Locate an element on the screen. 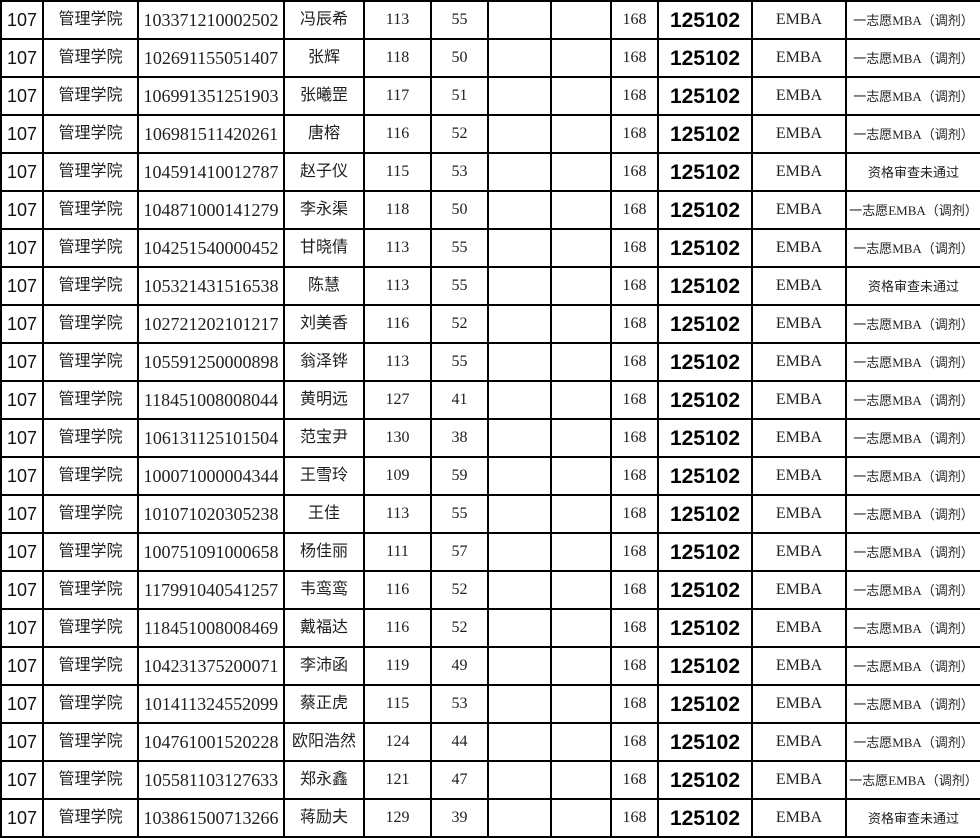 This screenshot has height=838, width=980. cell-exam-id: 103371210002502 is located at coordinates (211, 20).